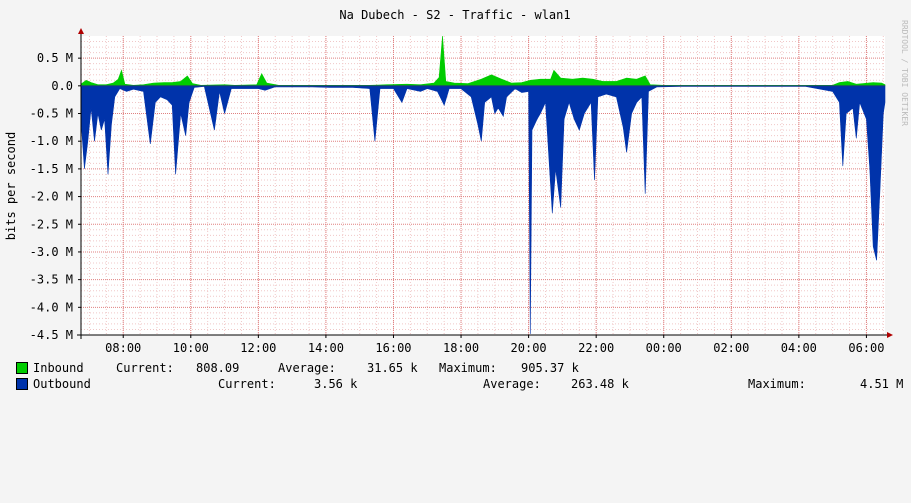 Image resolution: width=911 pixels, height=503 pixels. What do you see at coordinates (22, 368) in the screenshot?
I see `inbound-swatch` at bounding box center [22, 368].